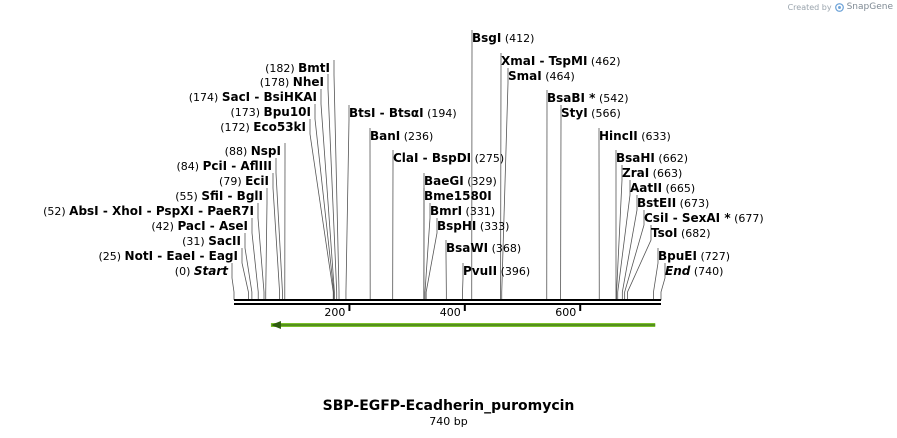 This screenshot has height=438, width=897. What do you see at coordinates (324, 202) in the screenshot?
I see `leader-bpu10i` at bounding box center [324, 202].